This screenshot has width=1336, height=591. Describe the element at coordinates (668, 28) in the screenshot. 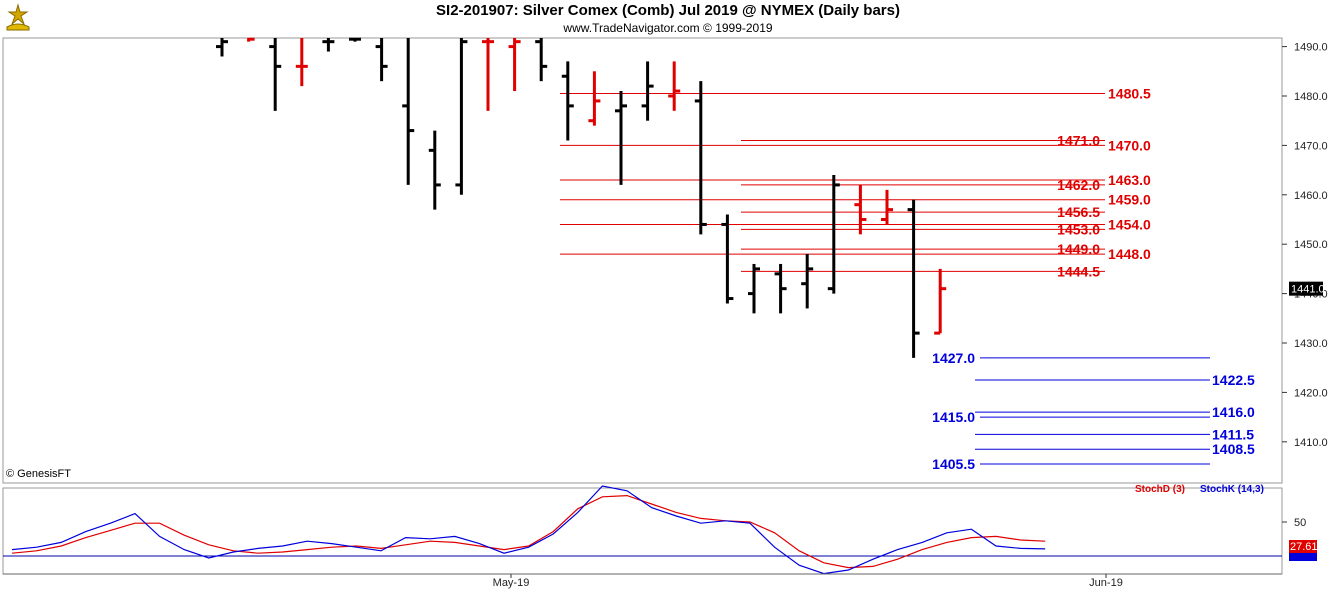

I see `chart-subtitle: www.TradeNavigator.com © 1999-2019` at that location.